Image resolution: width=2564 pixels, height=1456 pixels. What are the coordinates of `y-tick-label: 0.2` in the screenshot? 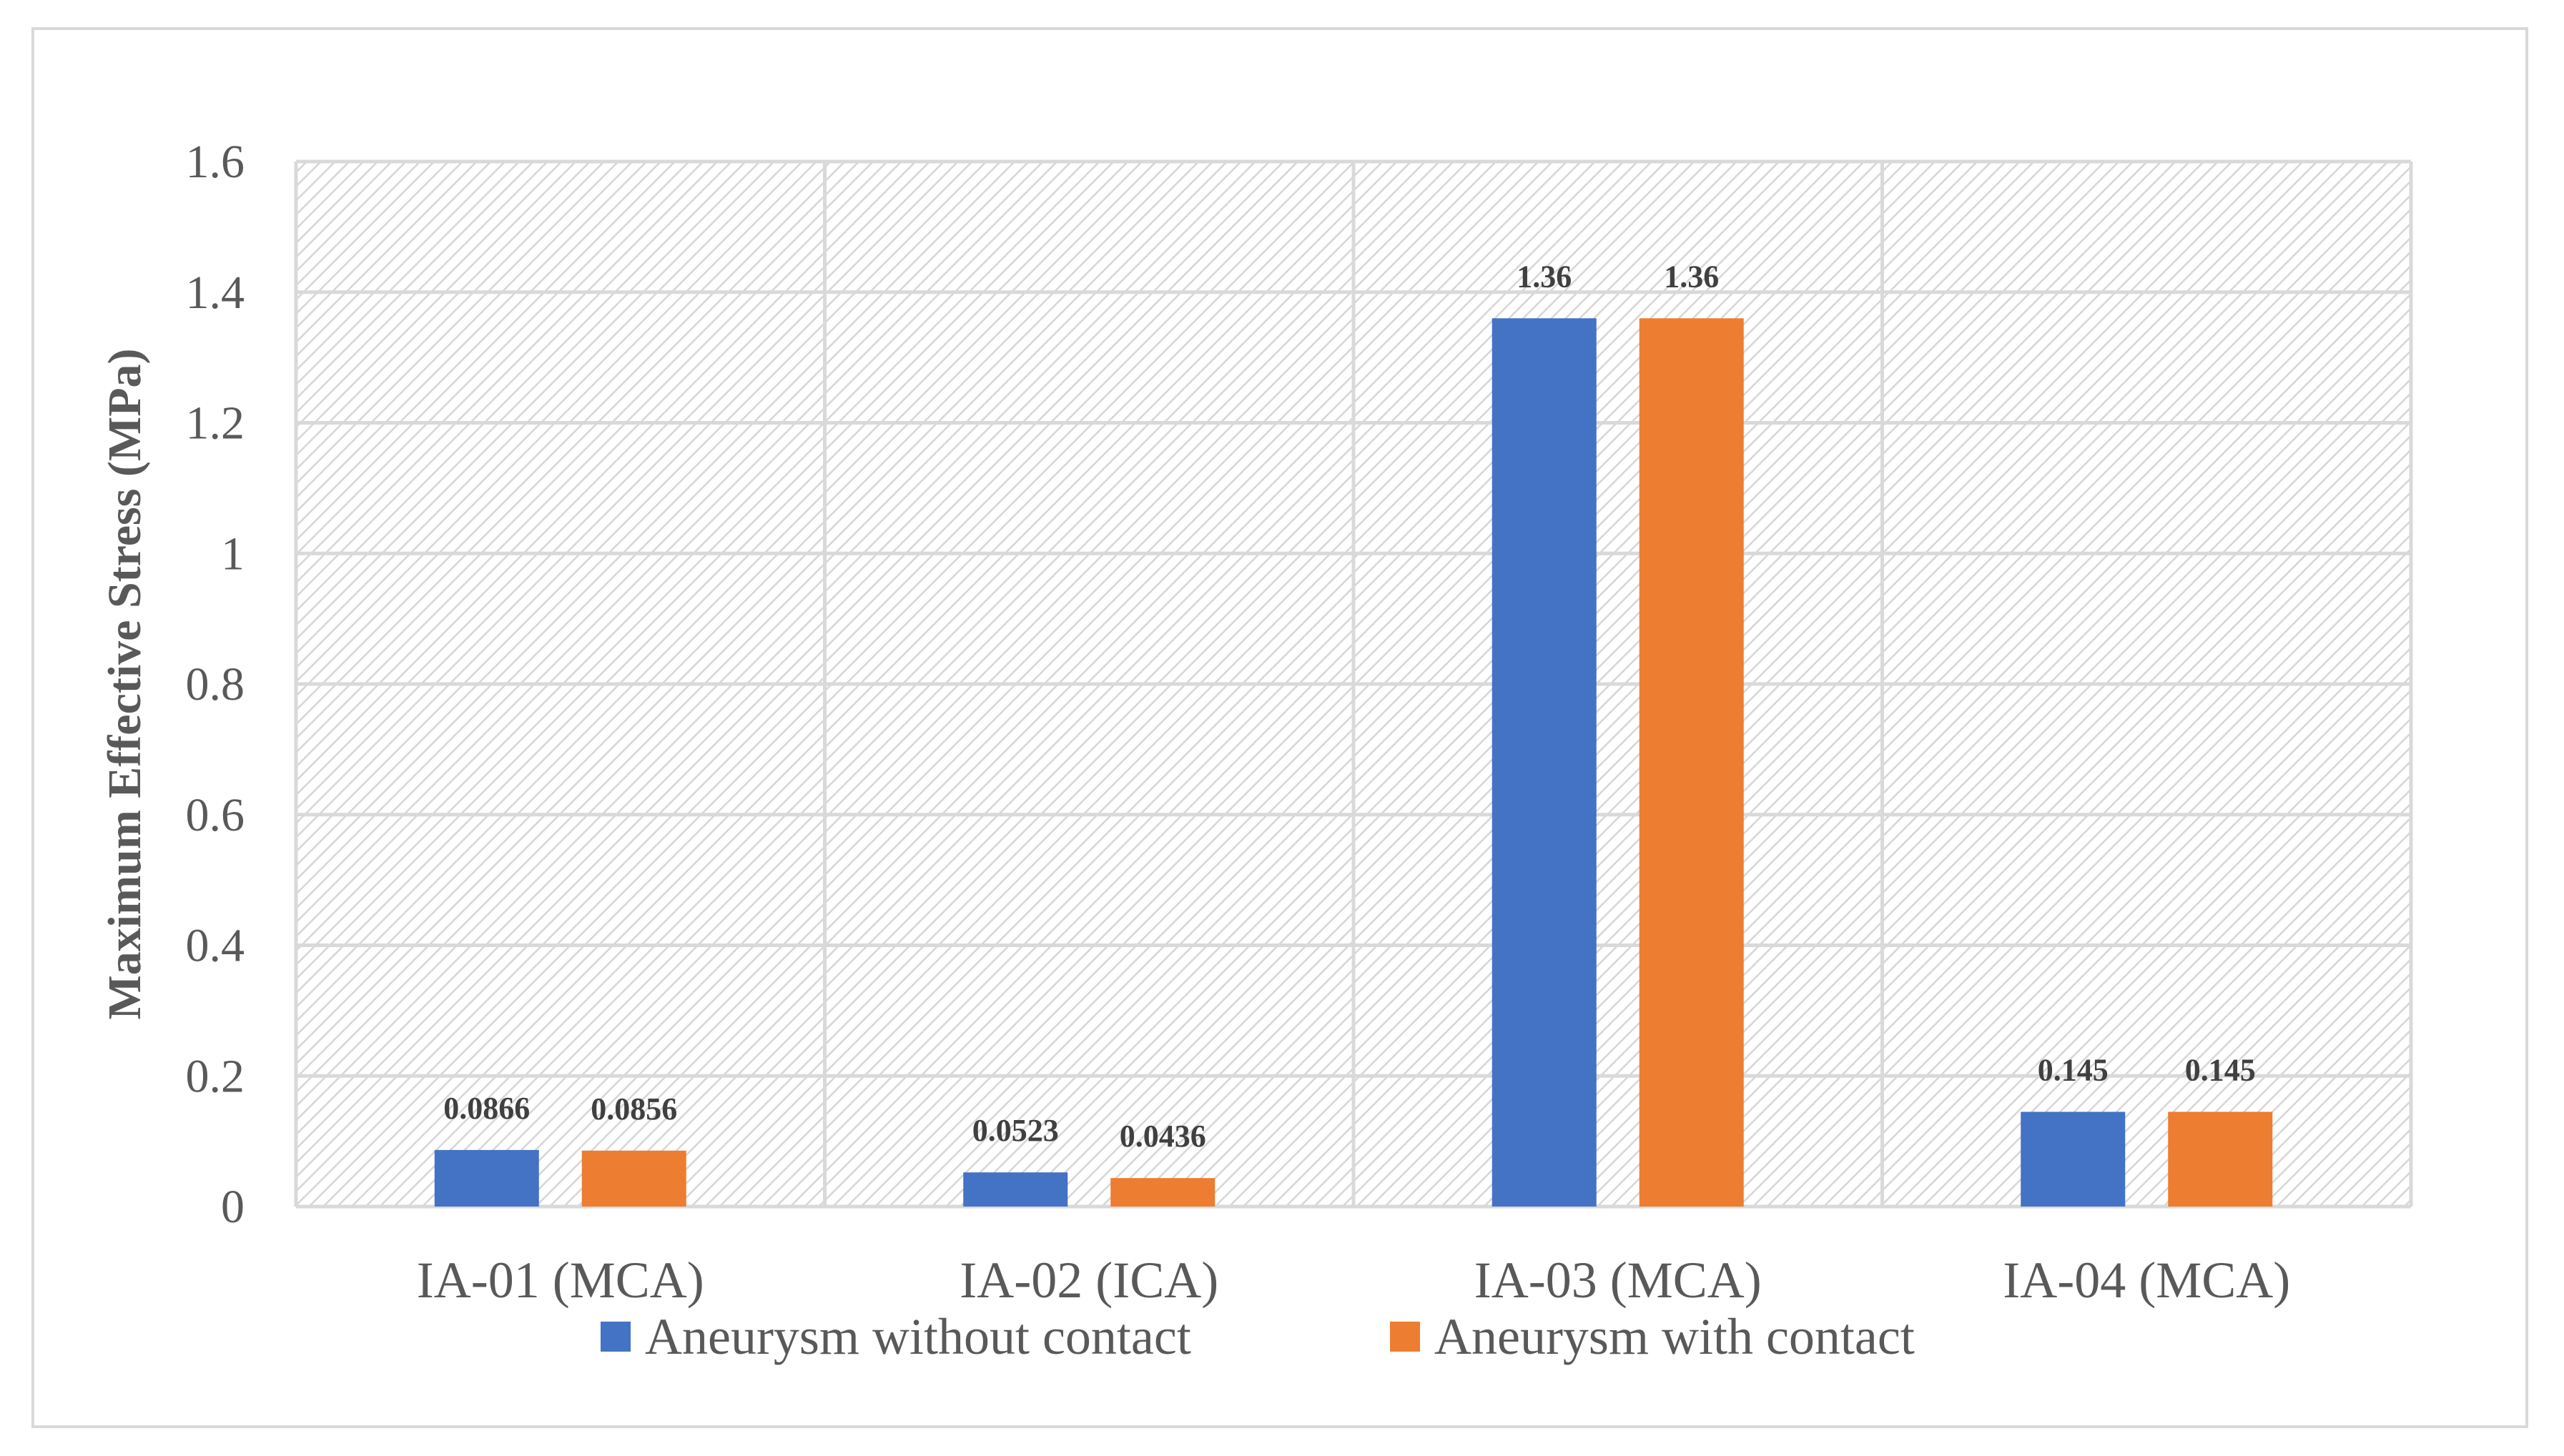 It's located at (215, 1076).